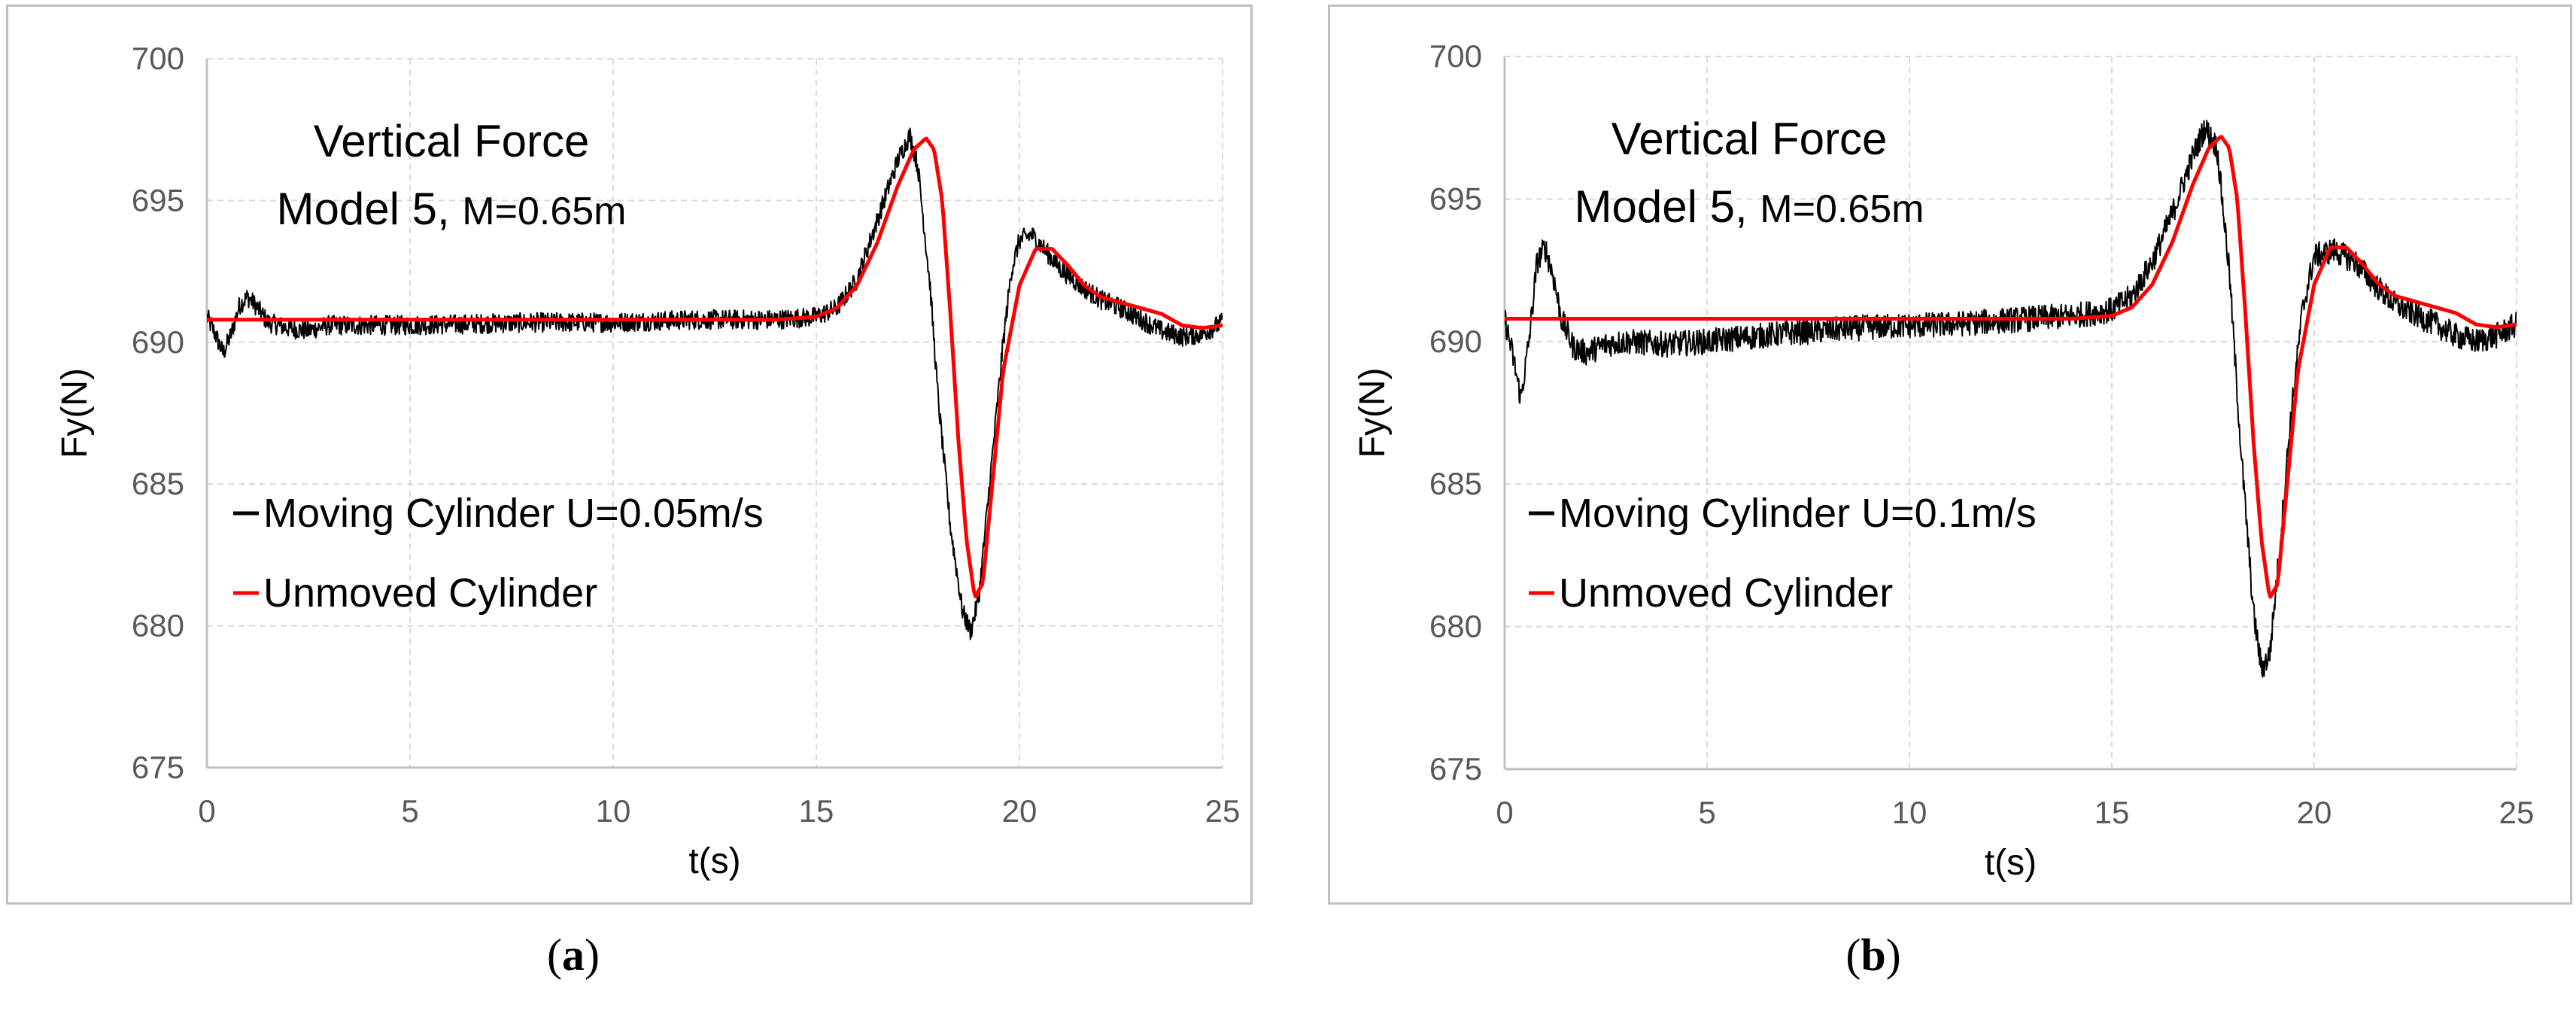  I want to click on caption-b-label: b, so click(1873, 955).